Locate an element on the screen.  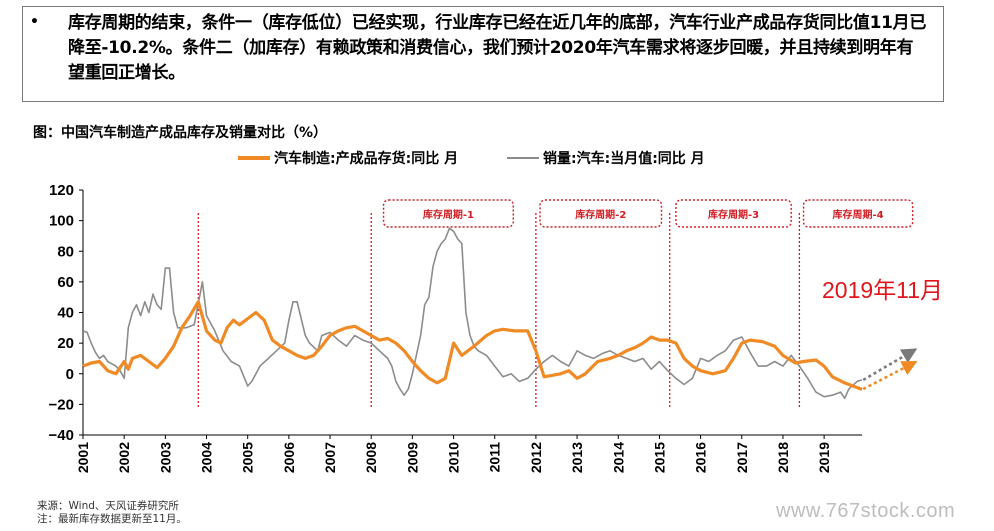
cycle-label: 库存周期-3 is located at coordinates (733, 214).